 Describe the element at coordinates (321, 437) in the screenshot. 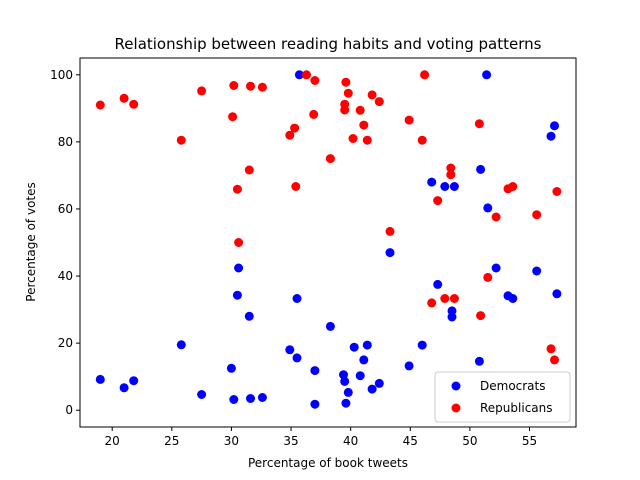

I see `x-axis-ticks: 20 25 30 35 40 45 50 55` at that location.